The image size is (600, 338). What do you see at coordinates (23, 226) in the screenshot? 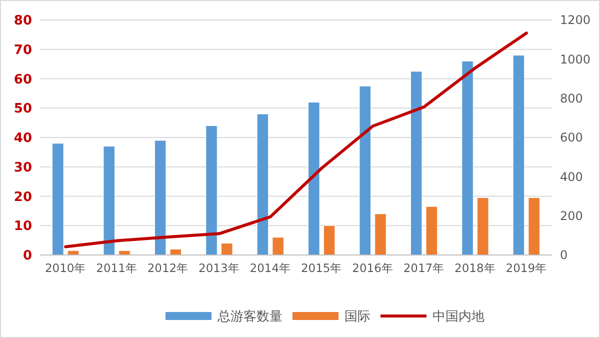
I see `y-tick-label: 10` at bounding box center [23, 226].